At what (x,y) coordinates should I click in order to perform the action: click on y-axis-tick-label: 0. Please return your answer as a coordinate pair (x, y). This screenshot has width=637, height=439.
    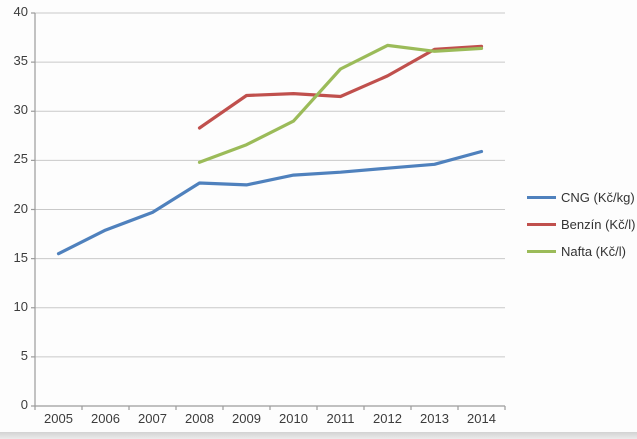
    Looking at the image, I should click on (24, 404).